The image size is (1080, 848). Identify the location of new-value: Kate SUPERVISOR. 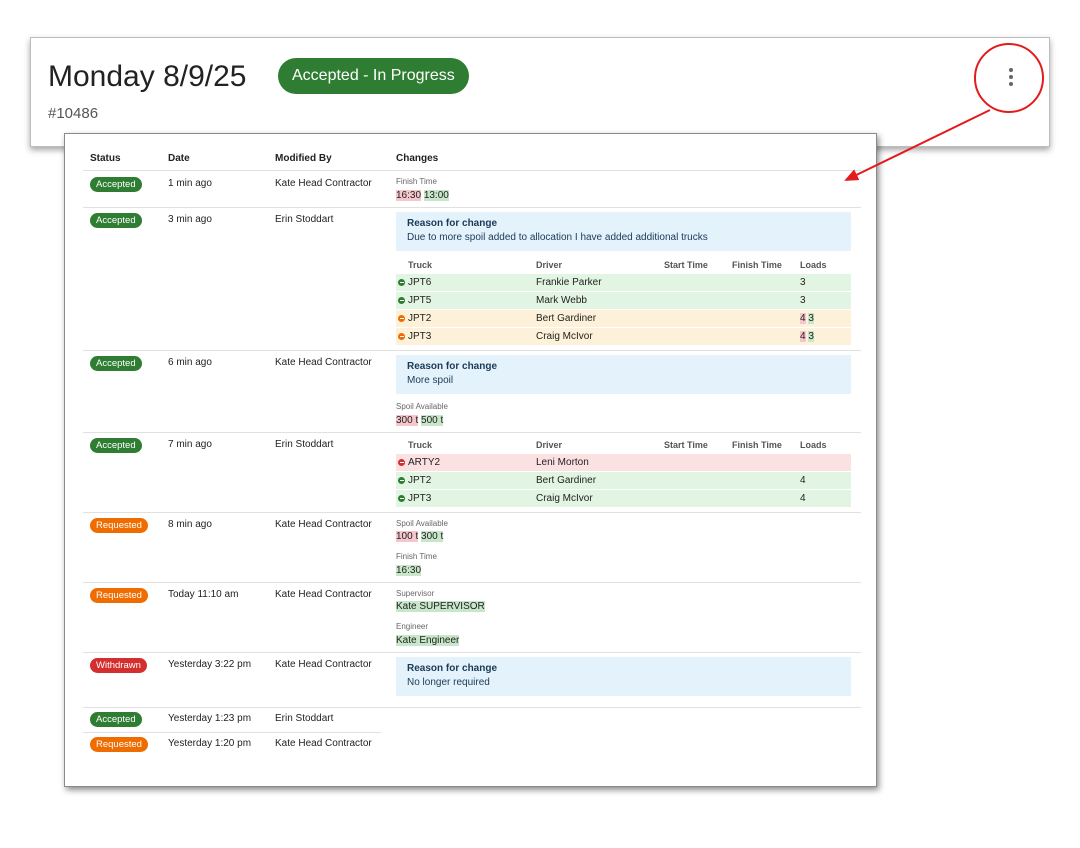
(440, 606).